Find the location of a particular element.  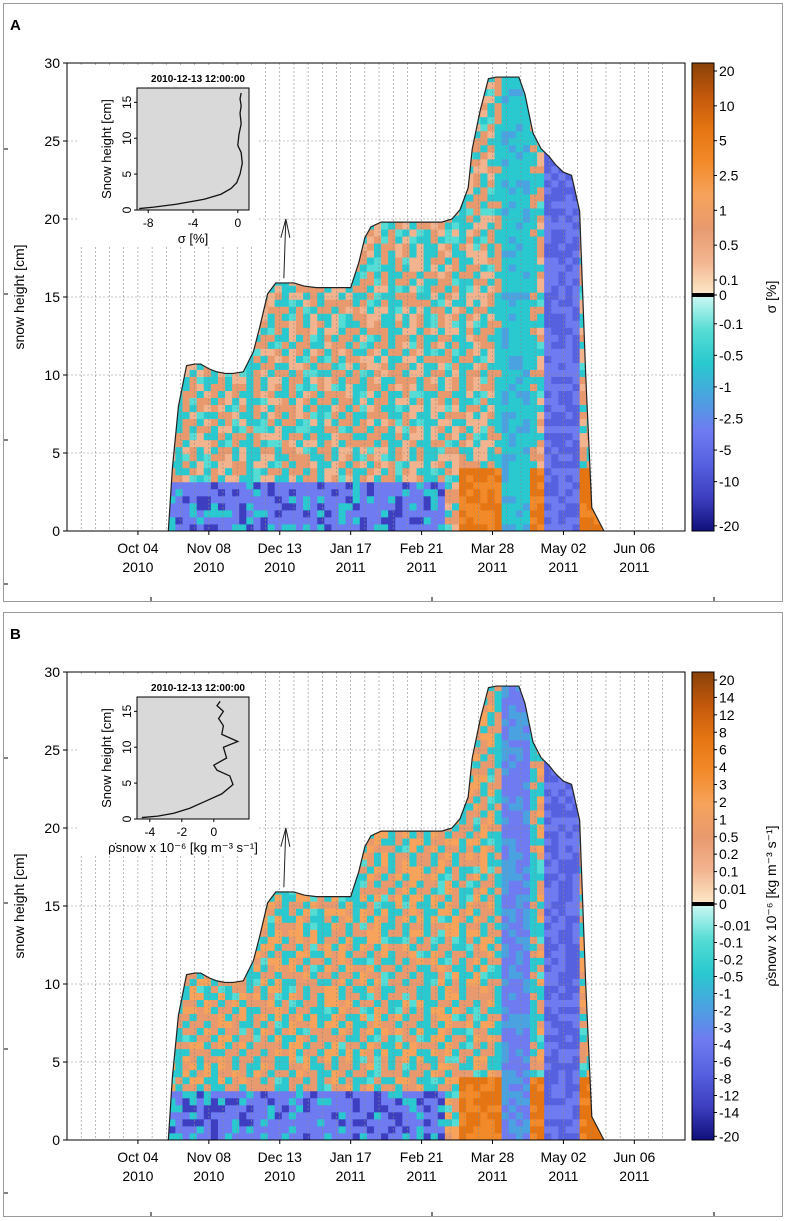

colorbar-tick-label: -20 is located at coordinates (729, 526).